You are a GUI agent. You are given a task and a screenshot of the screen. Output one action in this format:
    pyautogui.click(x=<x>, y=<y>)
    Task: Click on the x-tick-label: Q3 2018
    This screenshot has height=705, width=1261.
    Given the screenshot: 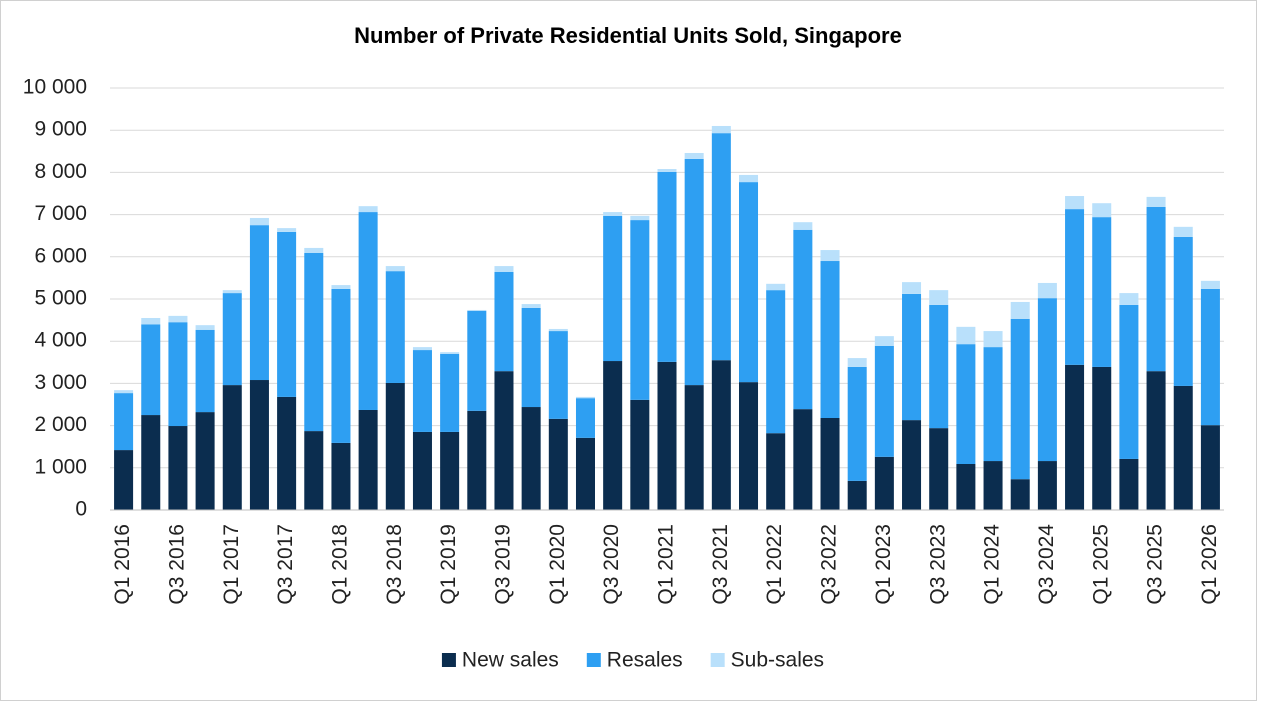 What is the action you would take?
    pyautogui.click(x=394, y=564)
    